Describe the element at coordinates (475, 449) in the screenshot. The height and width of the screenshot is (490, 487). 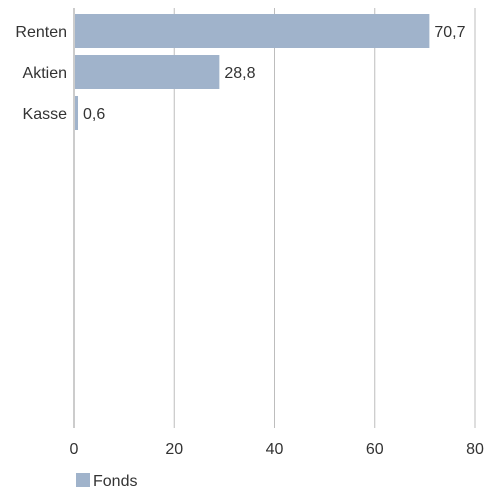
I see `x-tick-label-80: 80` at that location.